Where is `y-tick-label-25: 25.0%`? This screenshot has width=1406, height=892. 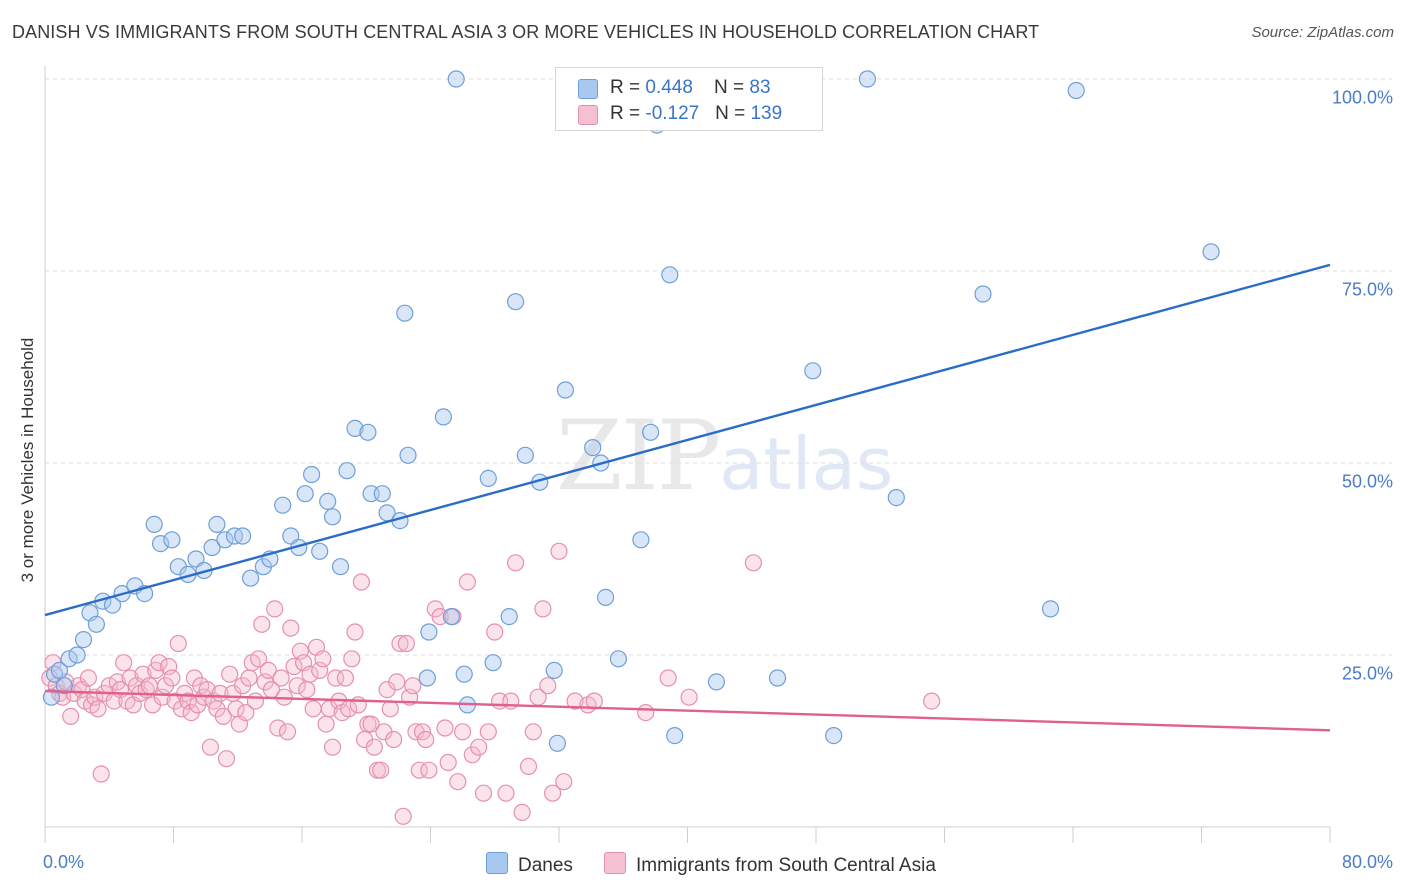 y-tick-label-25: 25.0% is located at coordinates (1367, 673).